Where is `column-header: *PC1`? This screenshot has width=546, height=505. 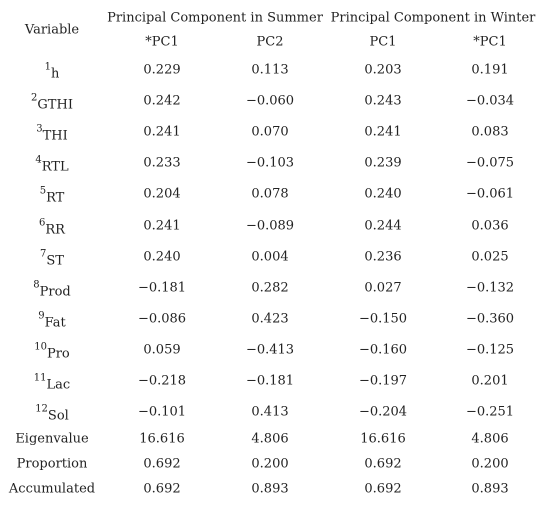 column-header: *PC1 is located at coordinates (162, 42).